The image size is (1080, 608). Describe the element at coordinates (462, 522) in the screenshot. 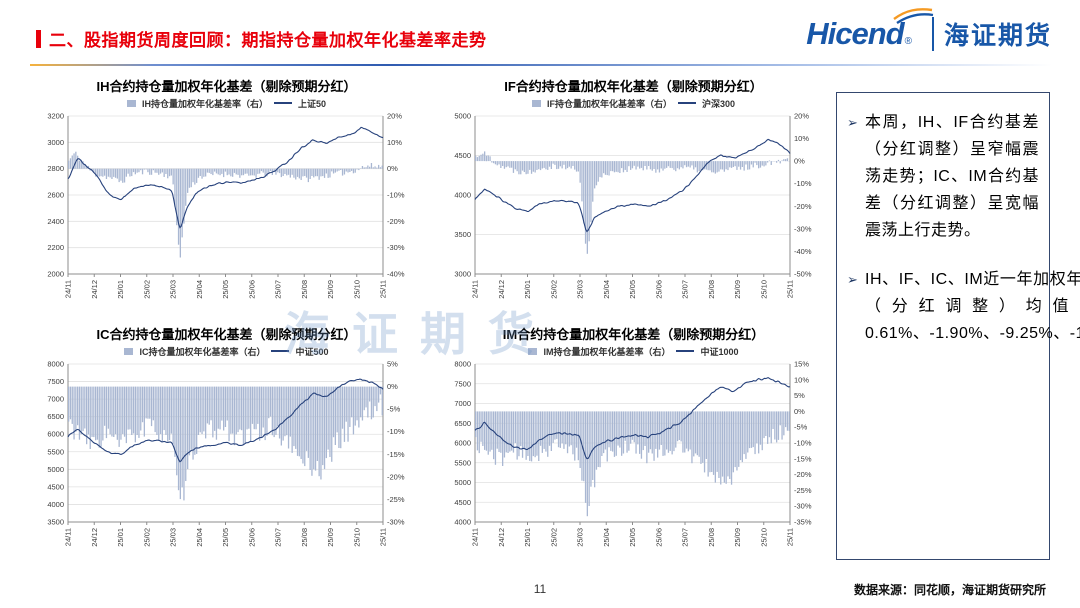

I see `svg-text: 4000` at that location.